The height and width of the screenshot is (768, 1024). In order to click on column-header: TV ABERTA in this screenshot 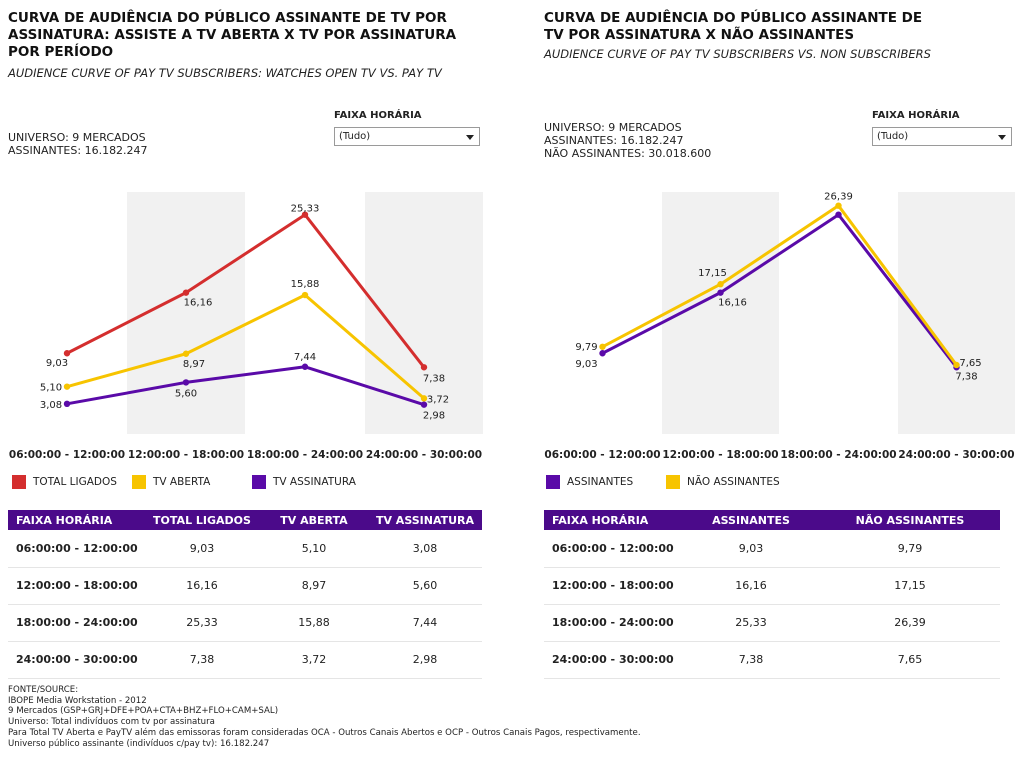, I will do `click(314, 520)`.